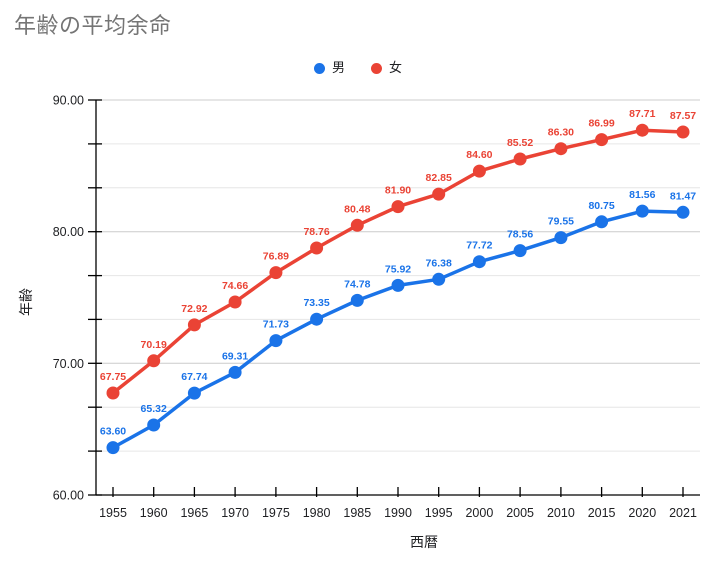 The height and width of the screenshot is (571, 716). I want to click on legend-label-male: 男, so click(338, 67).